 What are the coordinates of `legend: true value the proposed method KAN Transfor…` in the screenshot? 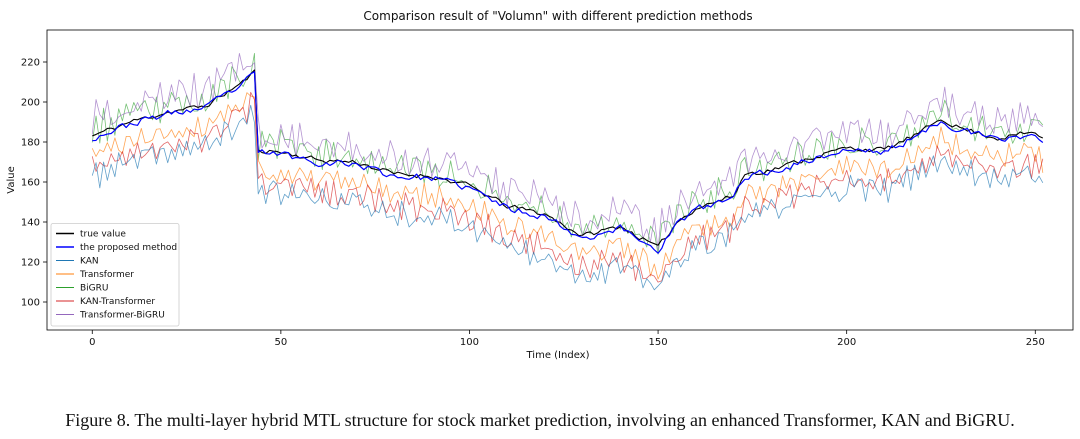 It's located at (115, 275).